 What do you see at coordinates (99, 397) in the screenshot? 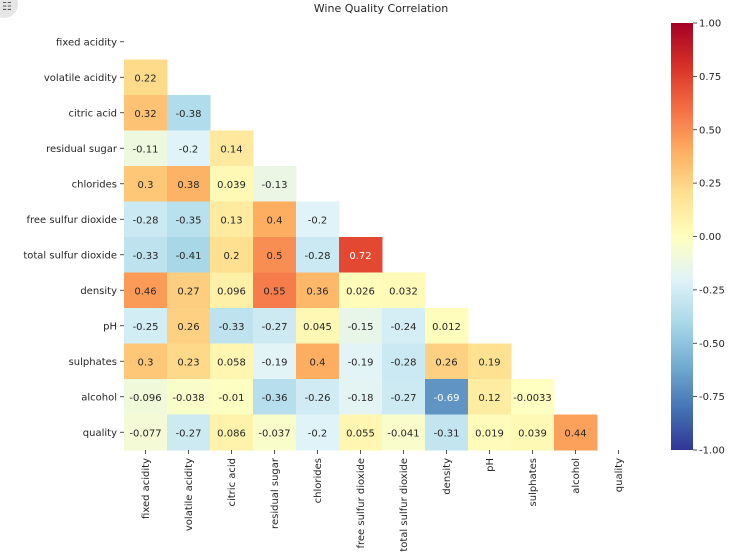
I see `y-tick-label: alcohol` at bounding box center [99, 397].